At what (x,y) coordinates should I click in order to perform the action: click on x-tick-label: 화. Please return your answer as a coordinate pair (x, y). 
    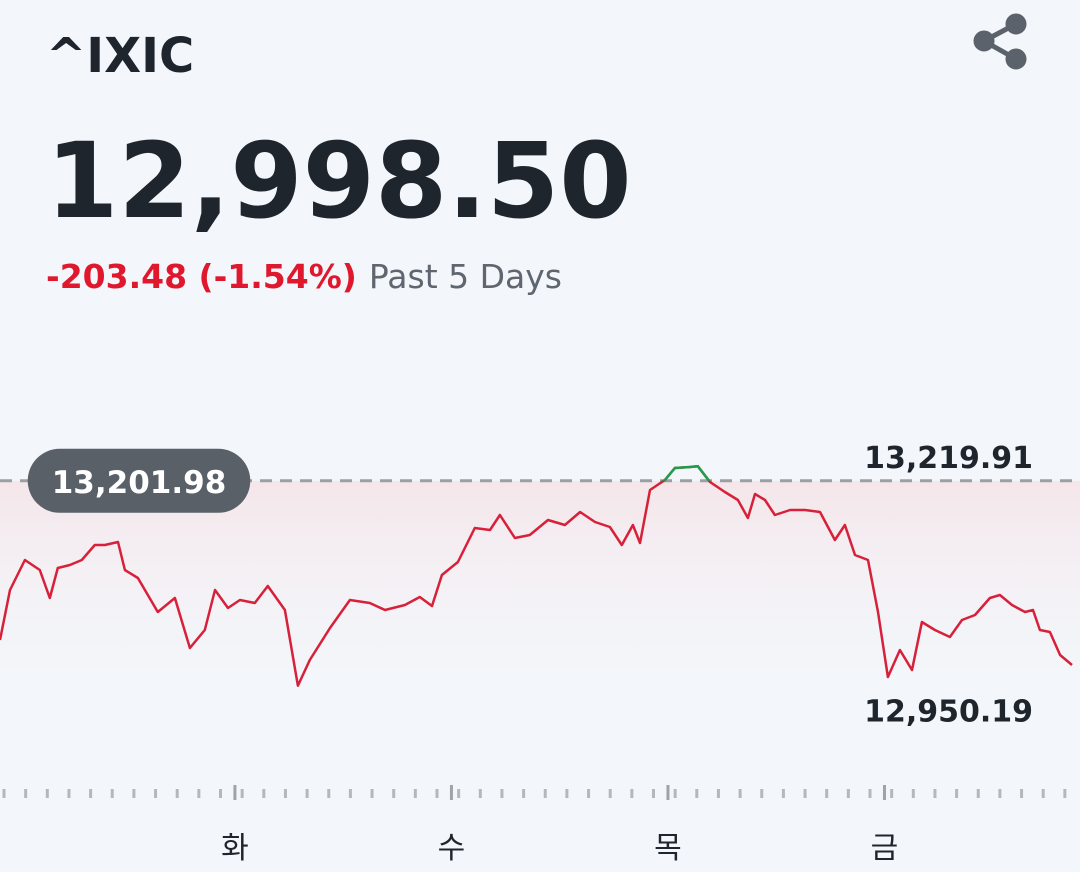
    Looking at the image, I should click on (235, 848).